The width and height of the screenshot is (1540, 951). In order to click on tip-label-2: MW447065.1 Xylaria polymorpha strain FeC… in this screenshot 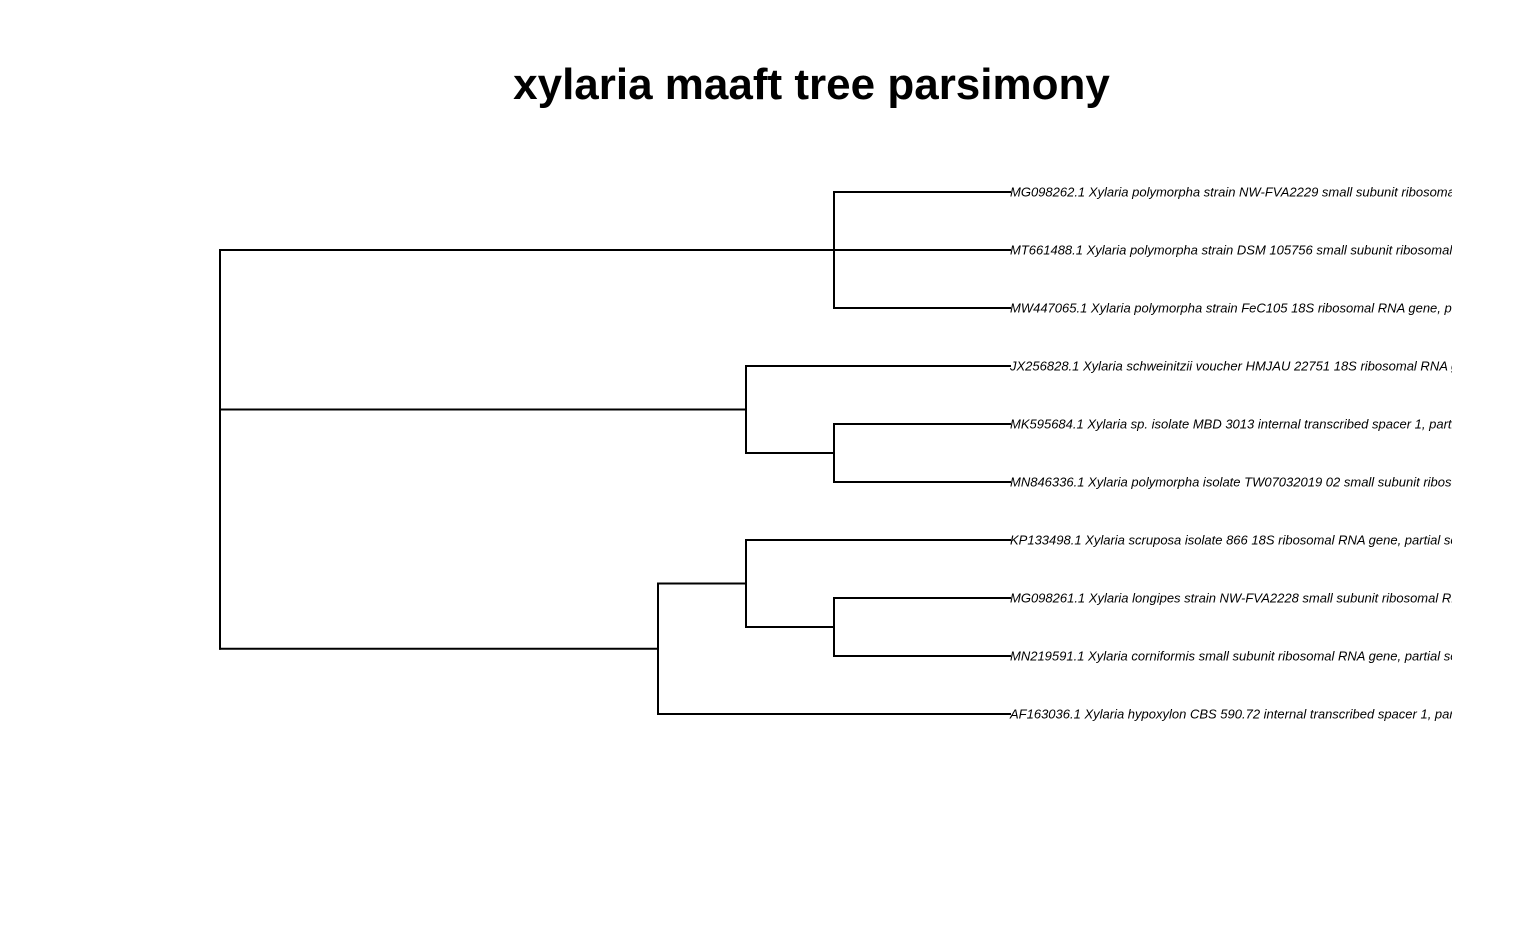, I will do `click(1275, 308)`.